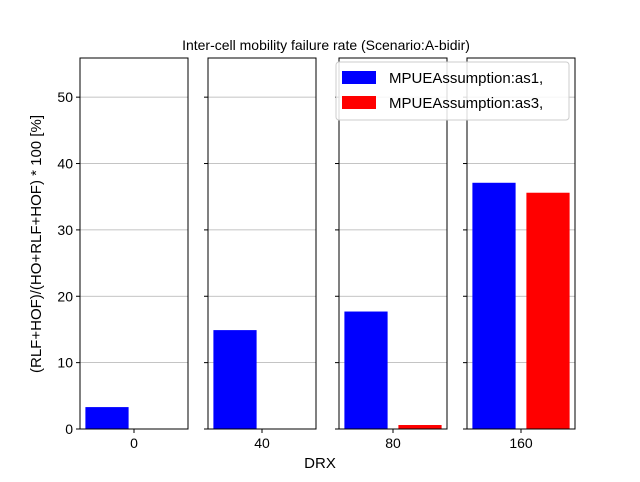 Image resolution: width=640 pixels, height=482 pixels. What do you see at coordinates (65, 363) in the screenshot?
I see `y-tick-label: 10` at bounding box center [65, 363].